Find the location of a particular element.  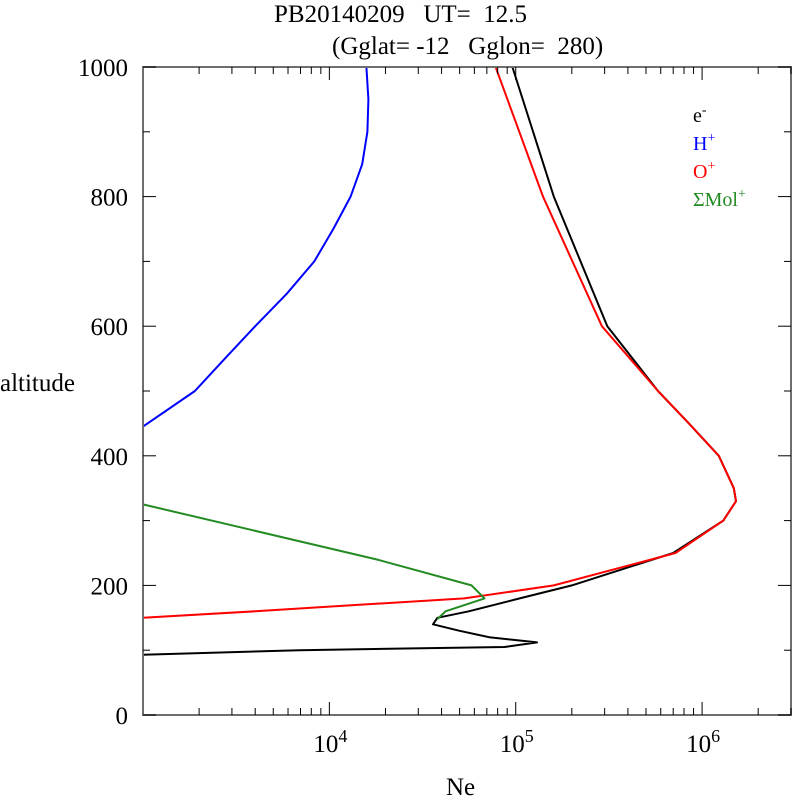

x-tick-label: 10⁴ is located at coordinates (330, 742).